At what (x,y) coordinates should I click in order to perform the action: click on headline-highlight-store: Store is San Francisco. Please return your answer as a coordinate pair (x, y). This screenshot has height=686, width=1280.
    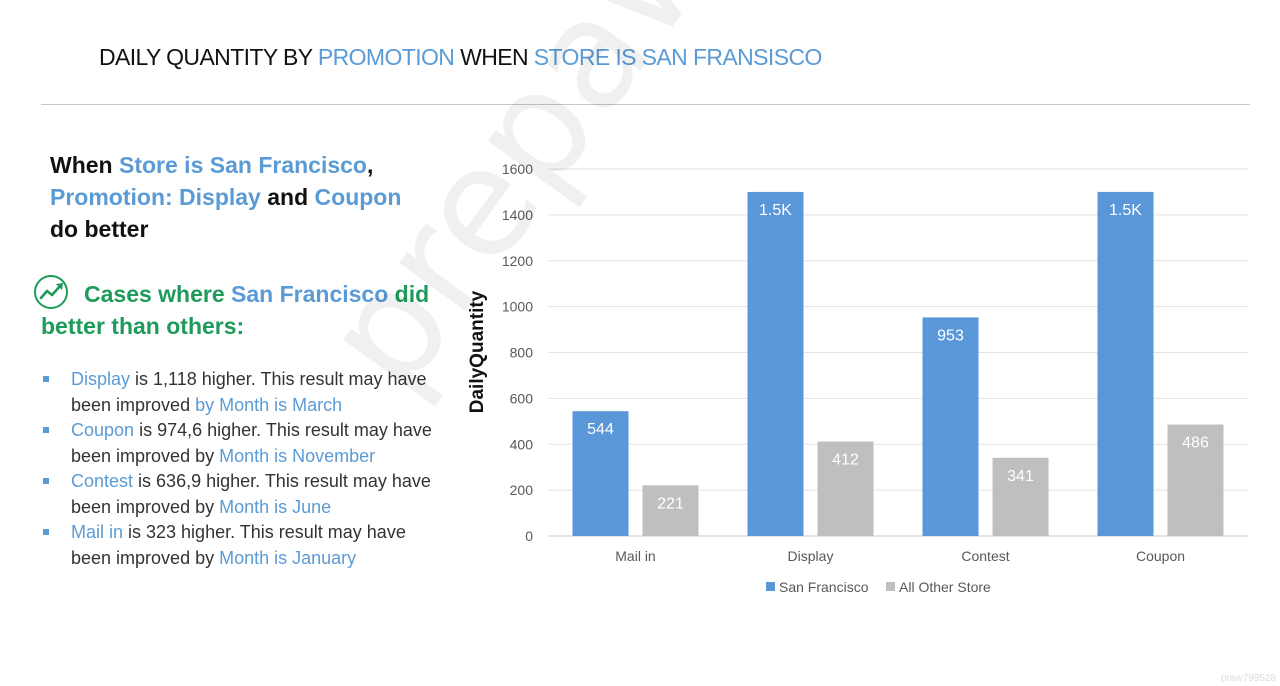
    Looking at the image, I should click on (243, 165).